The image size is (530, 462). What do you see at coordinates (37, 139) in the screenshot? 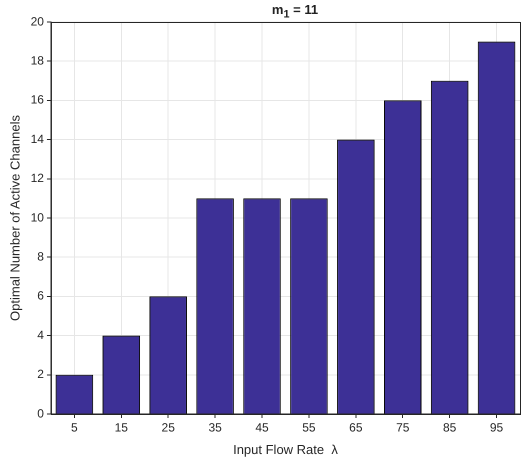
I see `y-tick-label: 14` at bounding box center [37, 139].